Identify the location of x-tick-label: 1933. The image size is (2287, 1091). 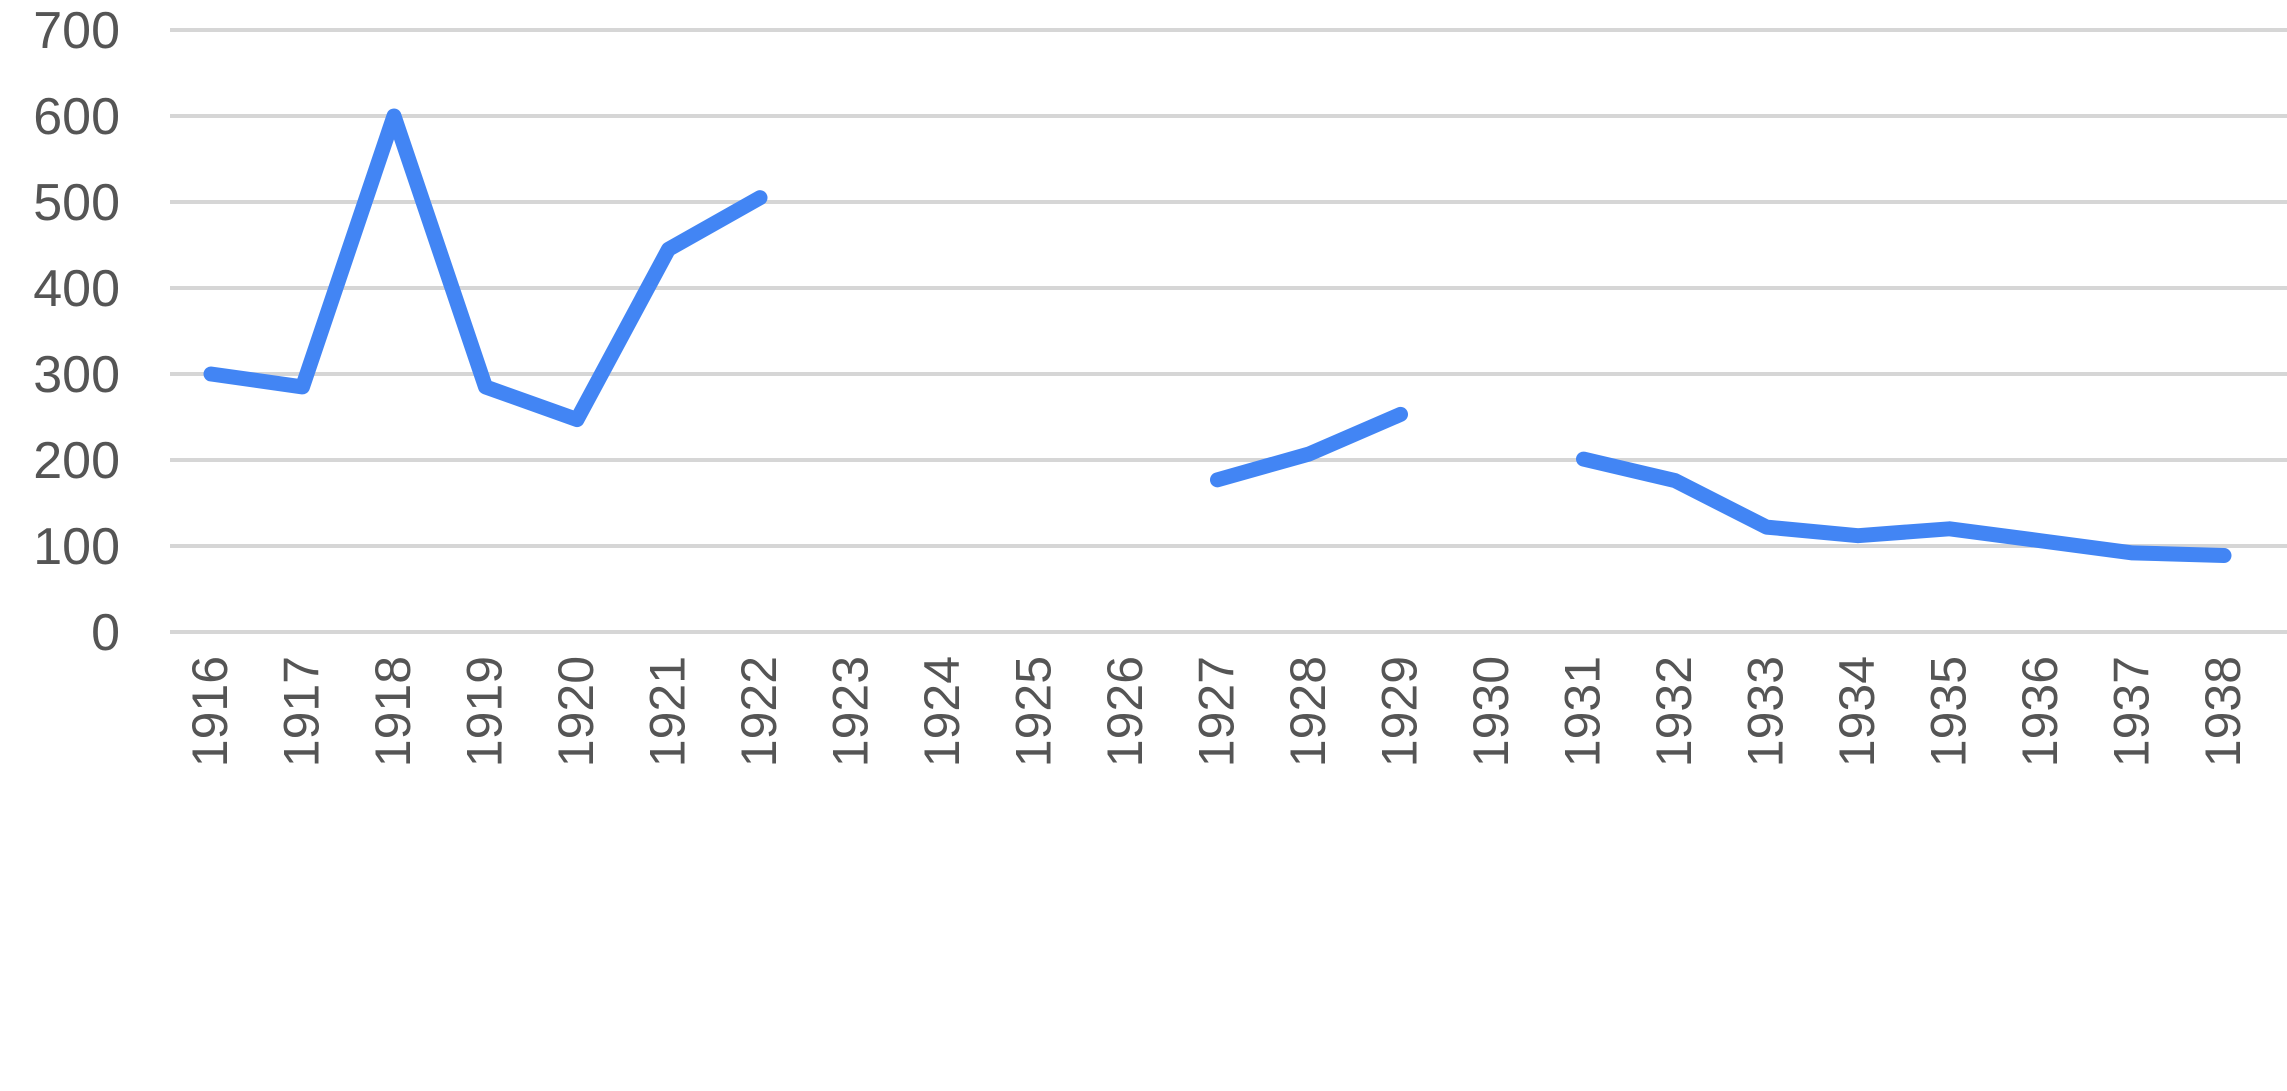
(1766, 711).